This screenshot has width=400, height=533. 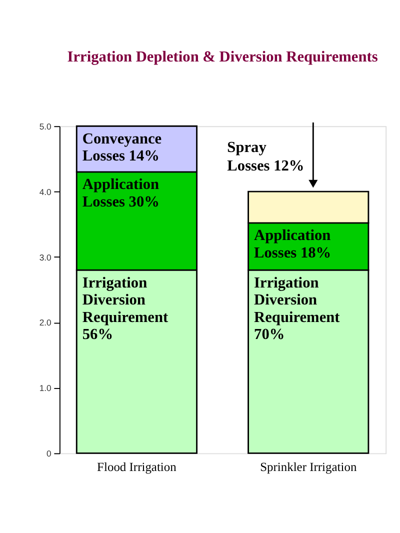 I want to click on y-tick-label: 1.0, so click(x=45, y=388).